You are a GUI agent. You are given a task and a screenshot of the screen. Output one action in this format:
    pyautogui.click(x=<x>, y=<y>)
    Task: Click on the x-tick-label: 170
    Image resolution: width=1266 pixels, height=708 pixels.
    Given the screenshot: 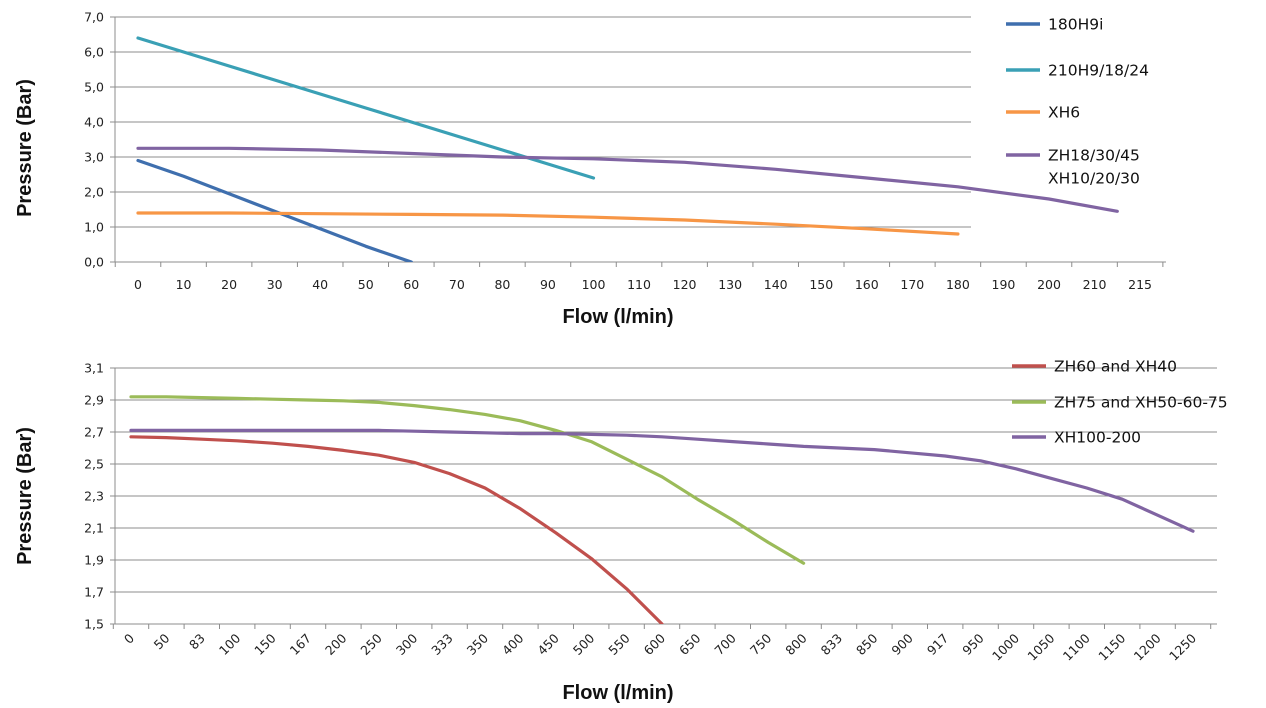 What is the action you would take?
    pyautogui.click(x=912, y=284)
    